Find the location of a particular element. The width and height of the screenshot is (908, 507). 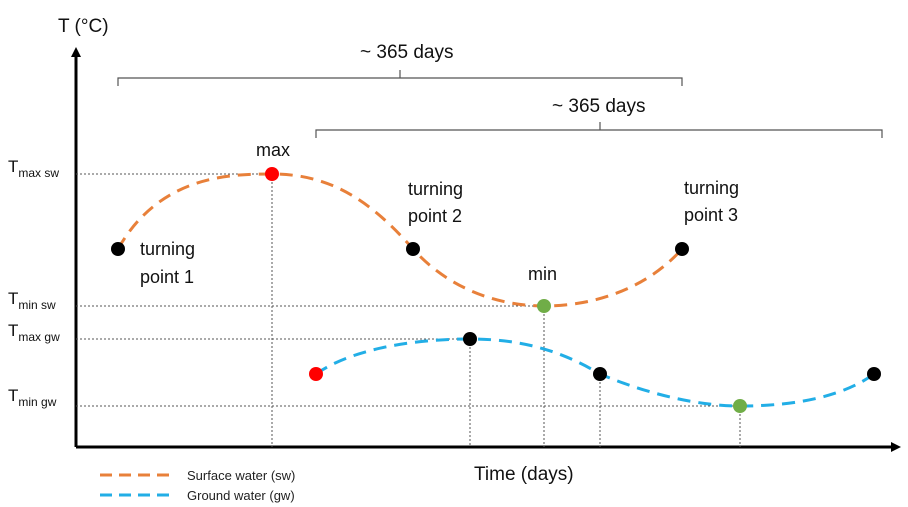

min-label: min is located at coordinates (542, 274).